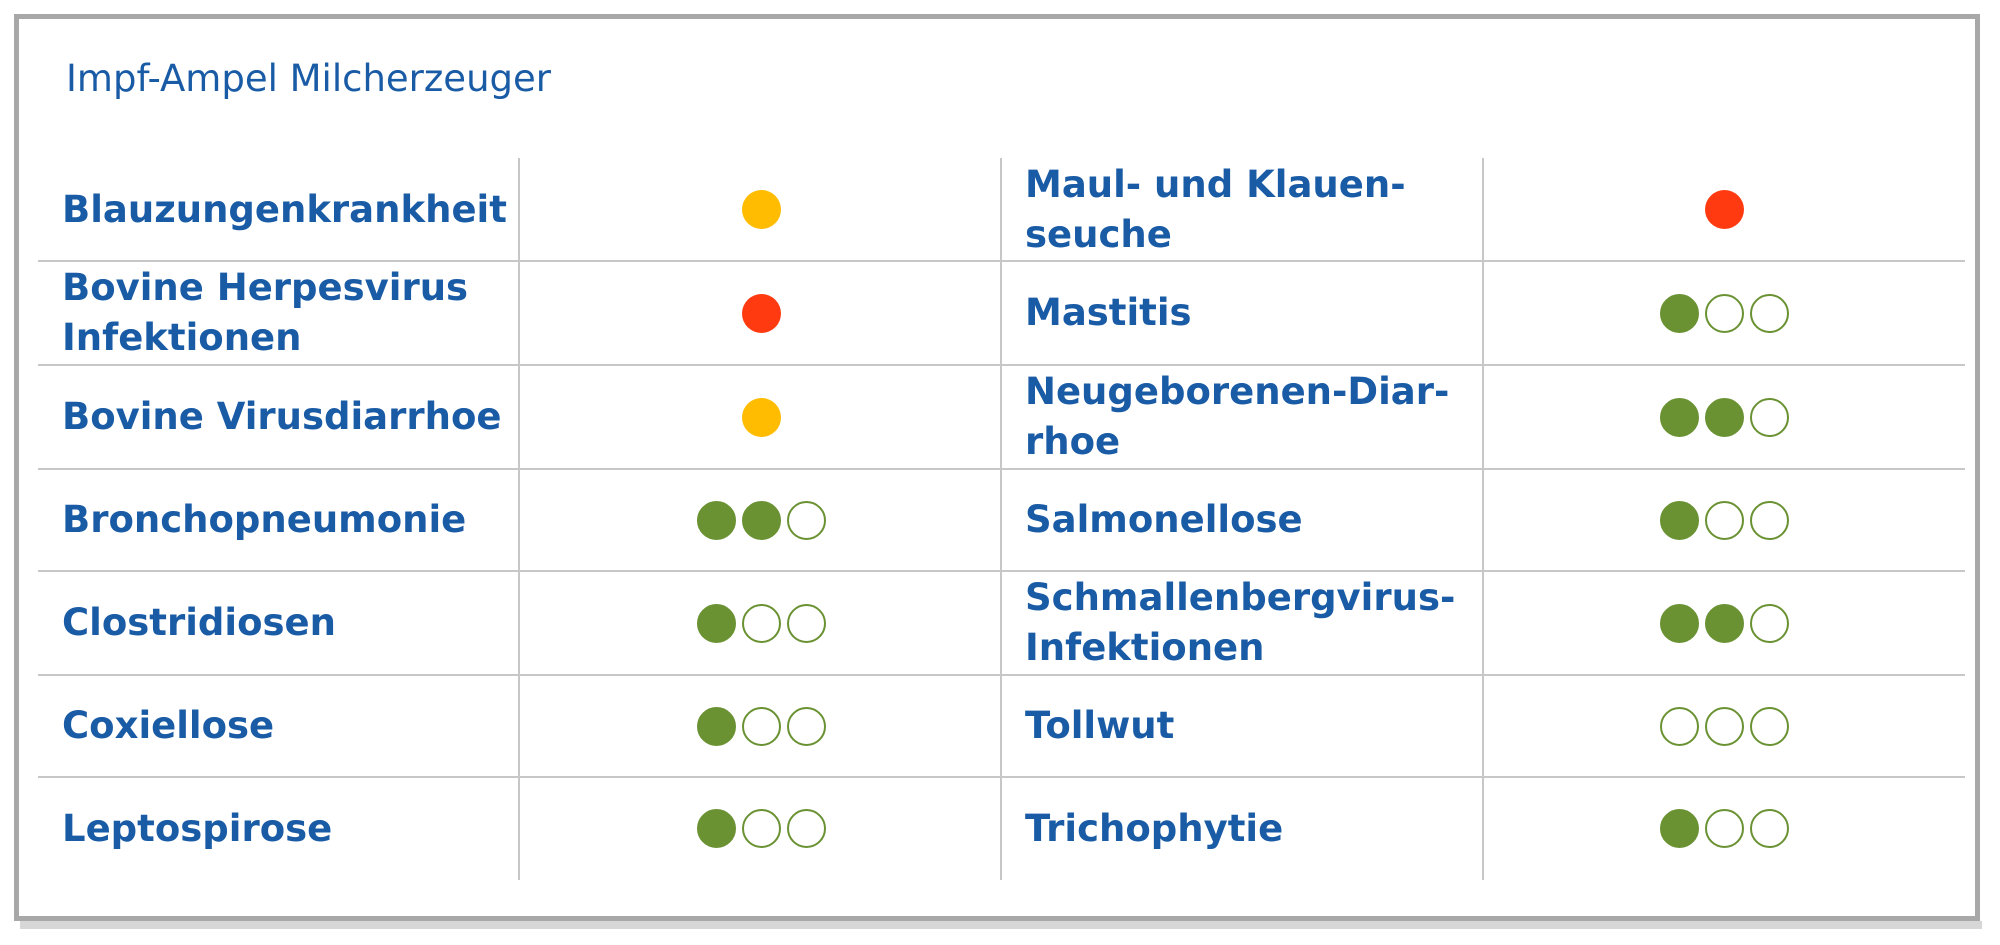 The height and width of the screenshot is (945, 2000). I want to click on disease-label-line: rhoe, so click(1073, 441).